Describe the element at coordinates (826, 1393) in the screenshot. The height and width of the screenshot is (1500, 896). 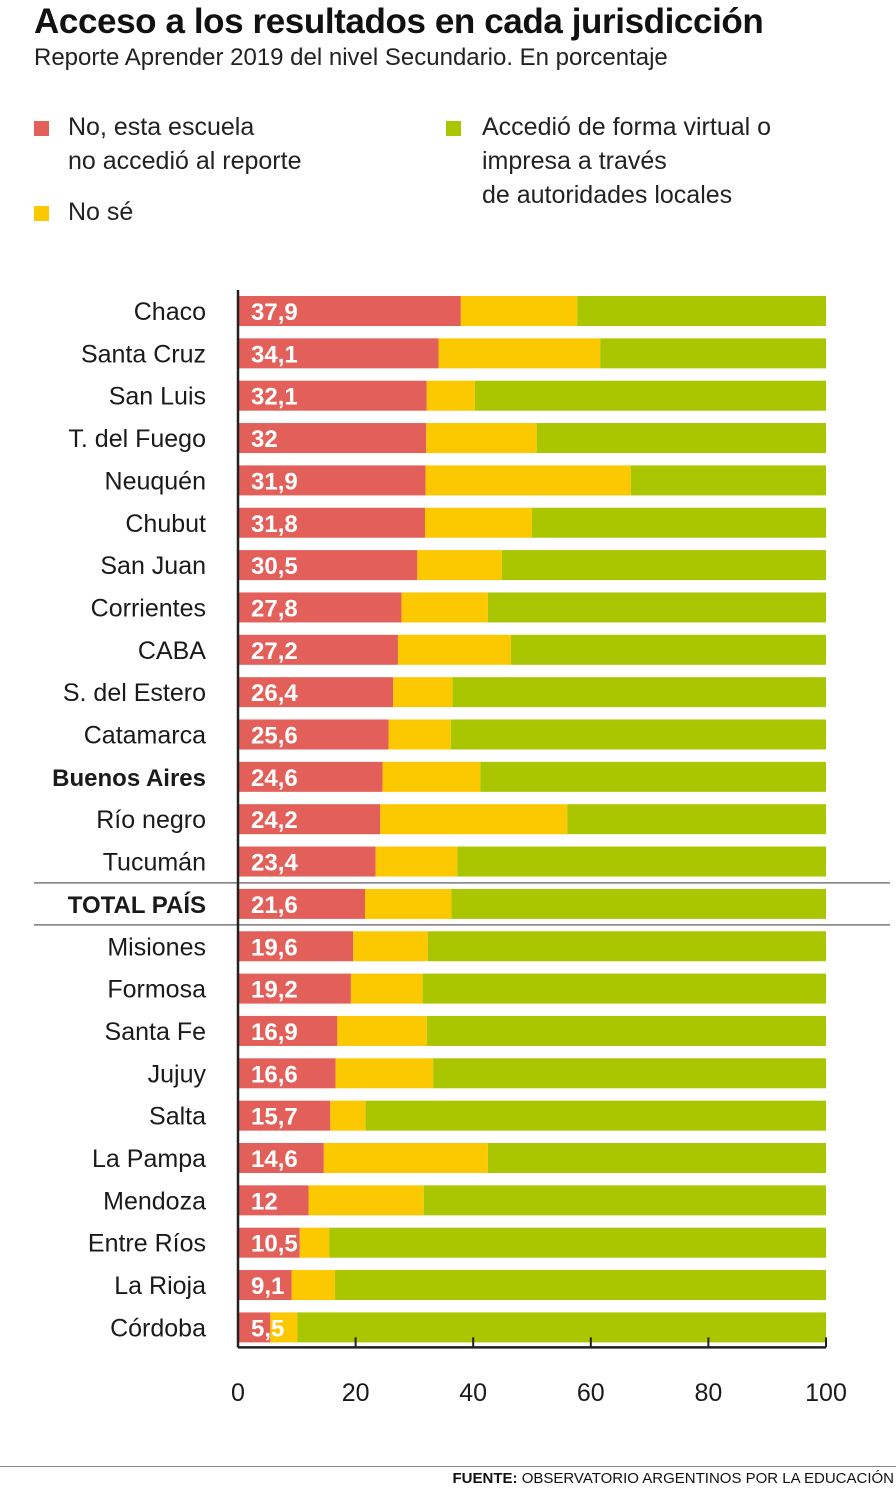
I see `x-tick-label-100: 100` at that location.